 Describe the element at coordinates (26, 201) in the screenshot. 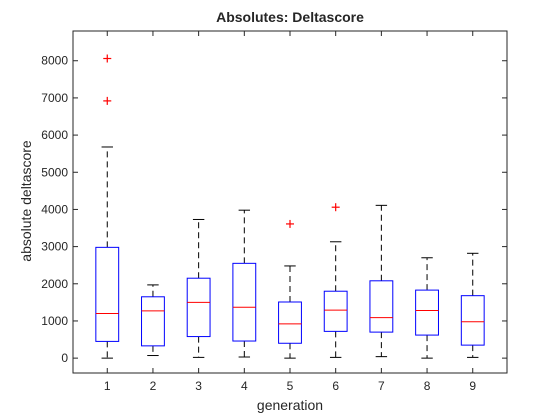

I see `y-axis-label: absolute deltascore` at that location.